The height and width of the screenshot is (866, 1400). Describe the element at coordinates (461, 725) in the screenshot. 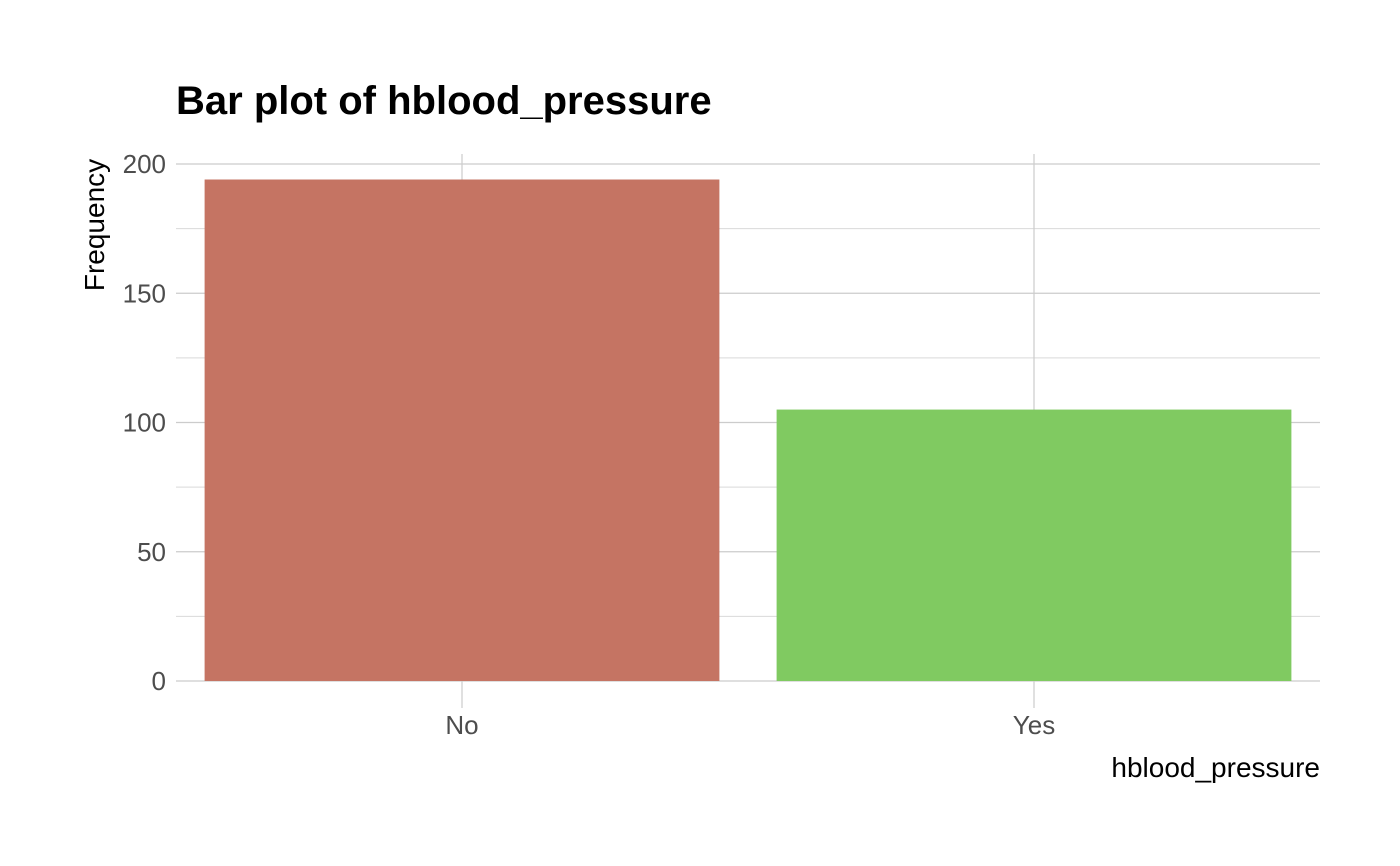

I see `x-tick-label: No` at that location.